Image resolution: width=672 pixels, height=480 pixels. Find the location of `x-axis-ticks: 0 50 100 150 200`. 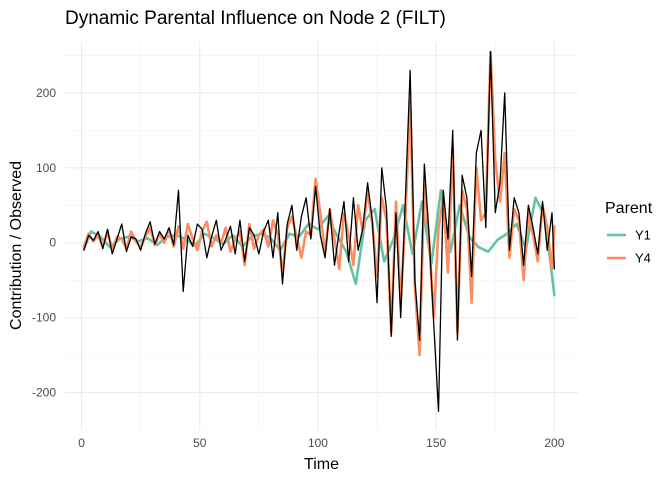

x-axis-ticks: 0 50 100 150 200 is located at coordinates (321, 443).